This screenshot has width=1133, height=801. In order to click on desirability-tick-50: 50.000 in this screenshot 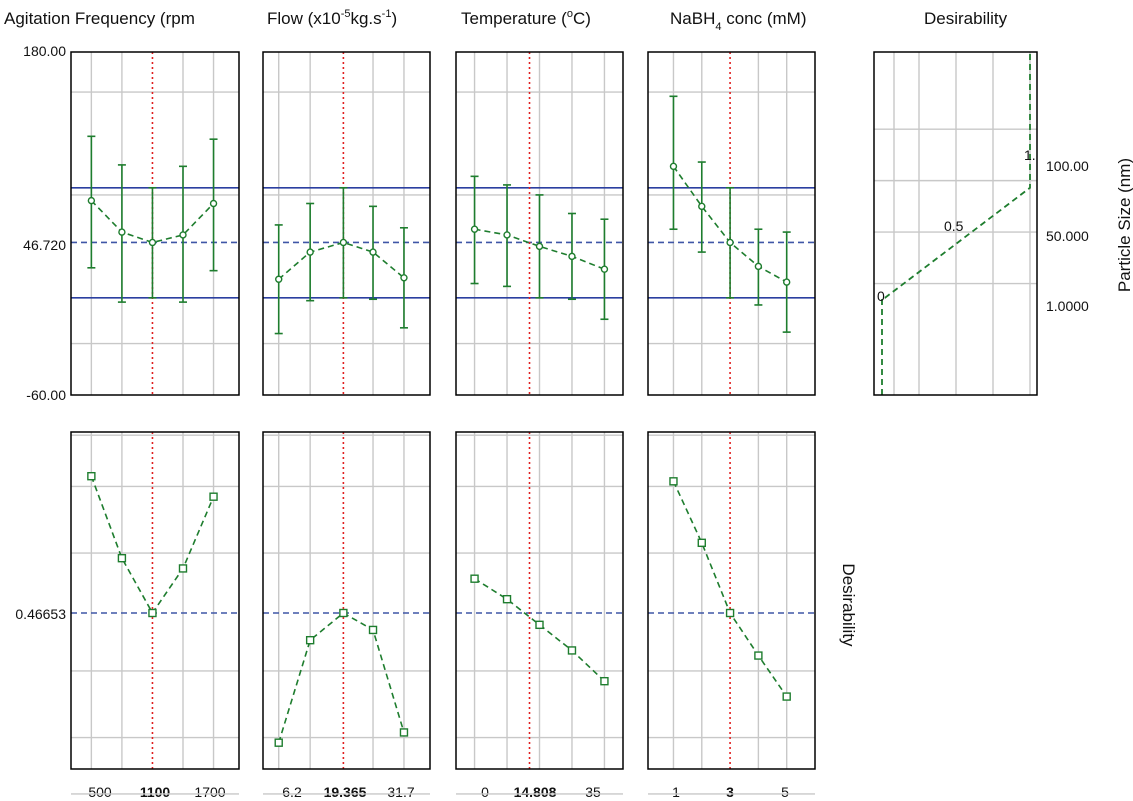, I will do `click(1067, 236)`.